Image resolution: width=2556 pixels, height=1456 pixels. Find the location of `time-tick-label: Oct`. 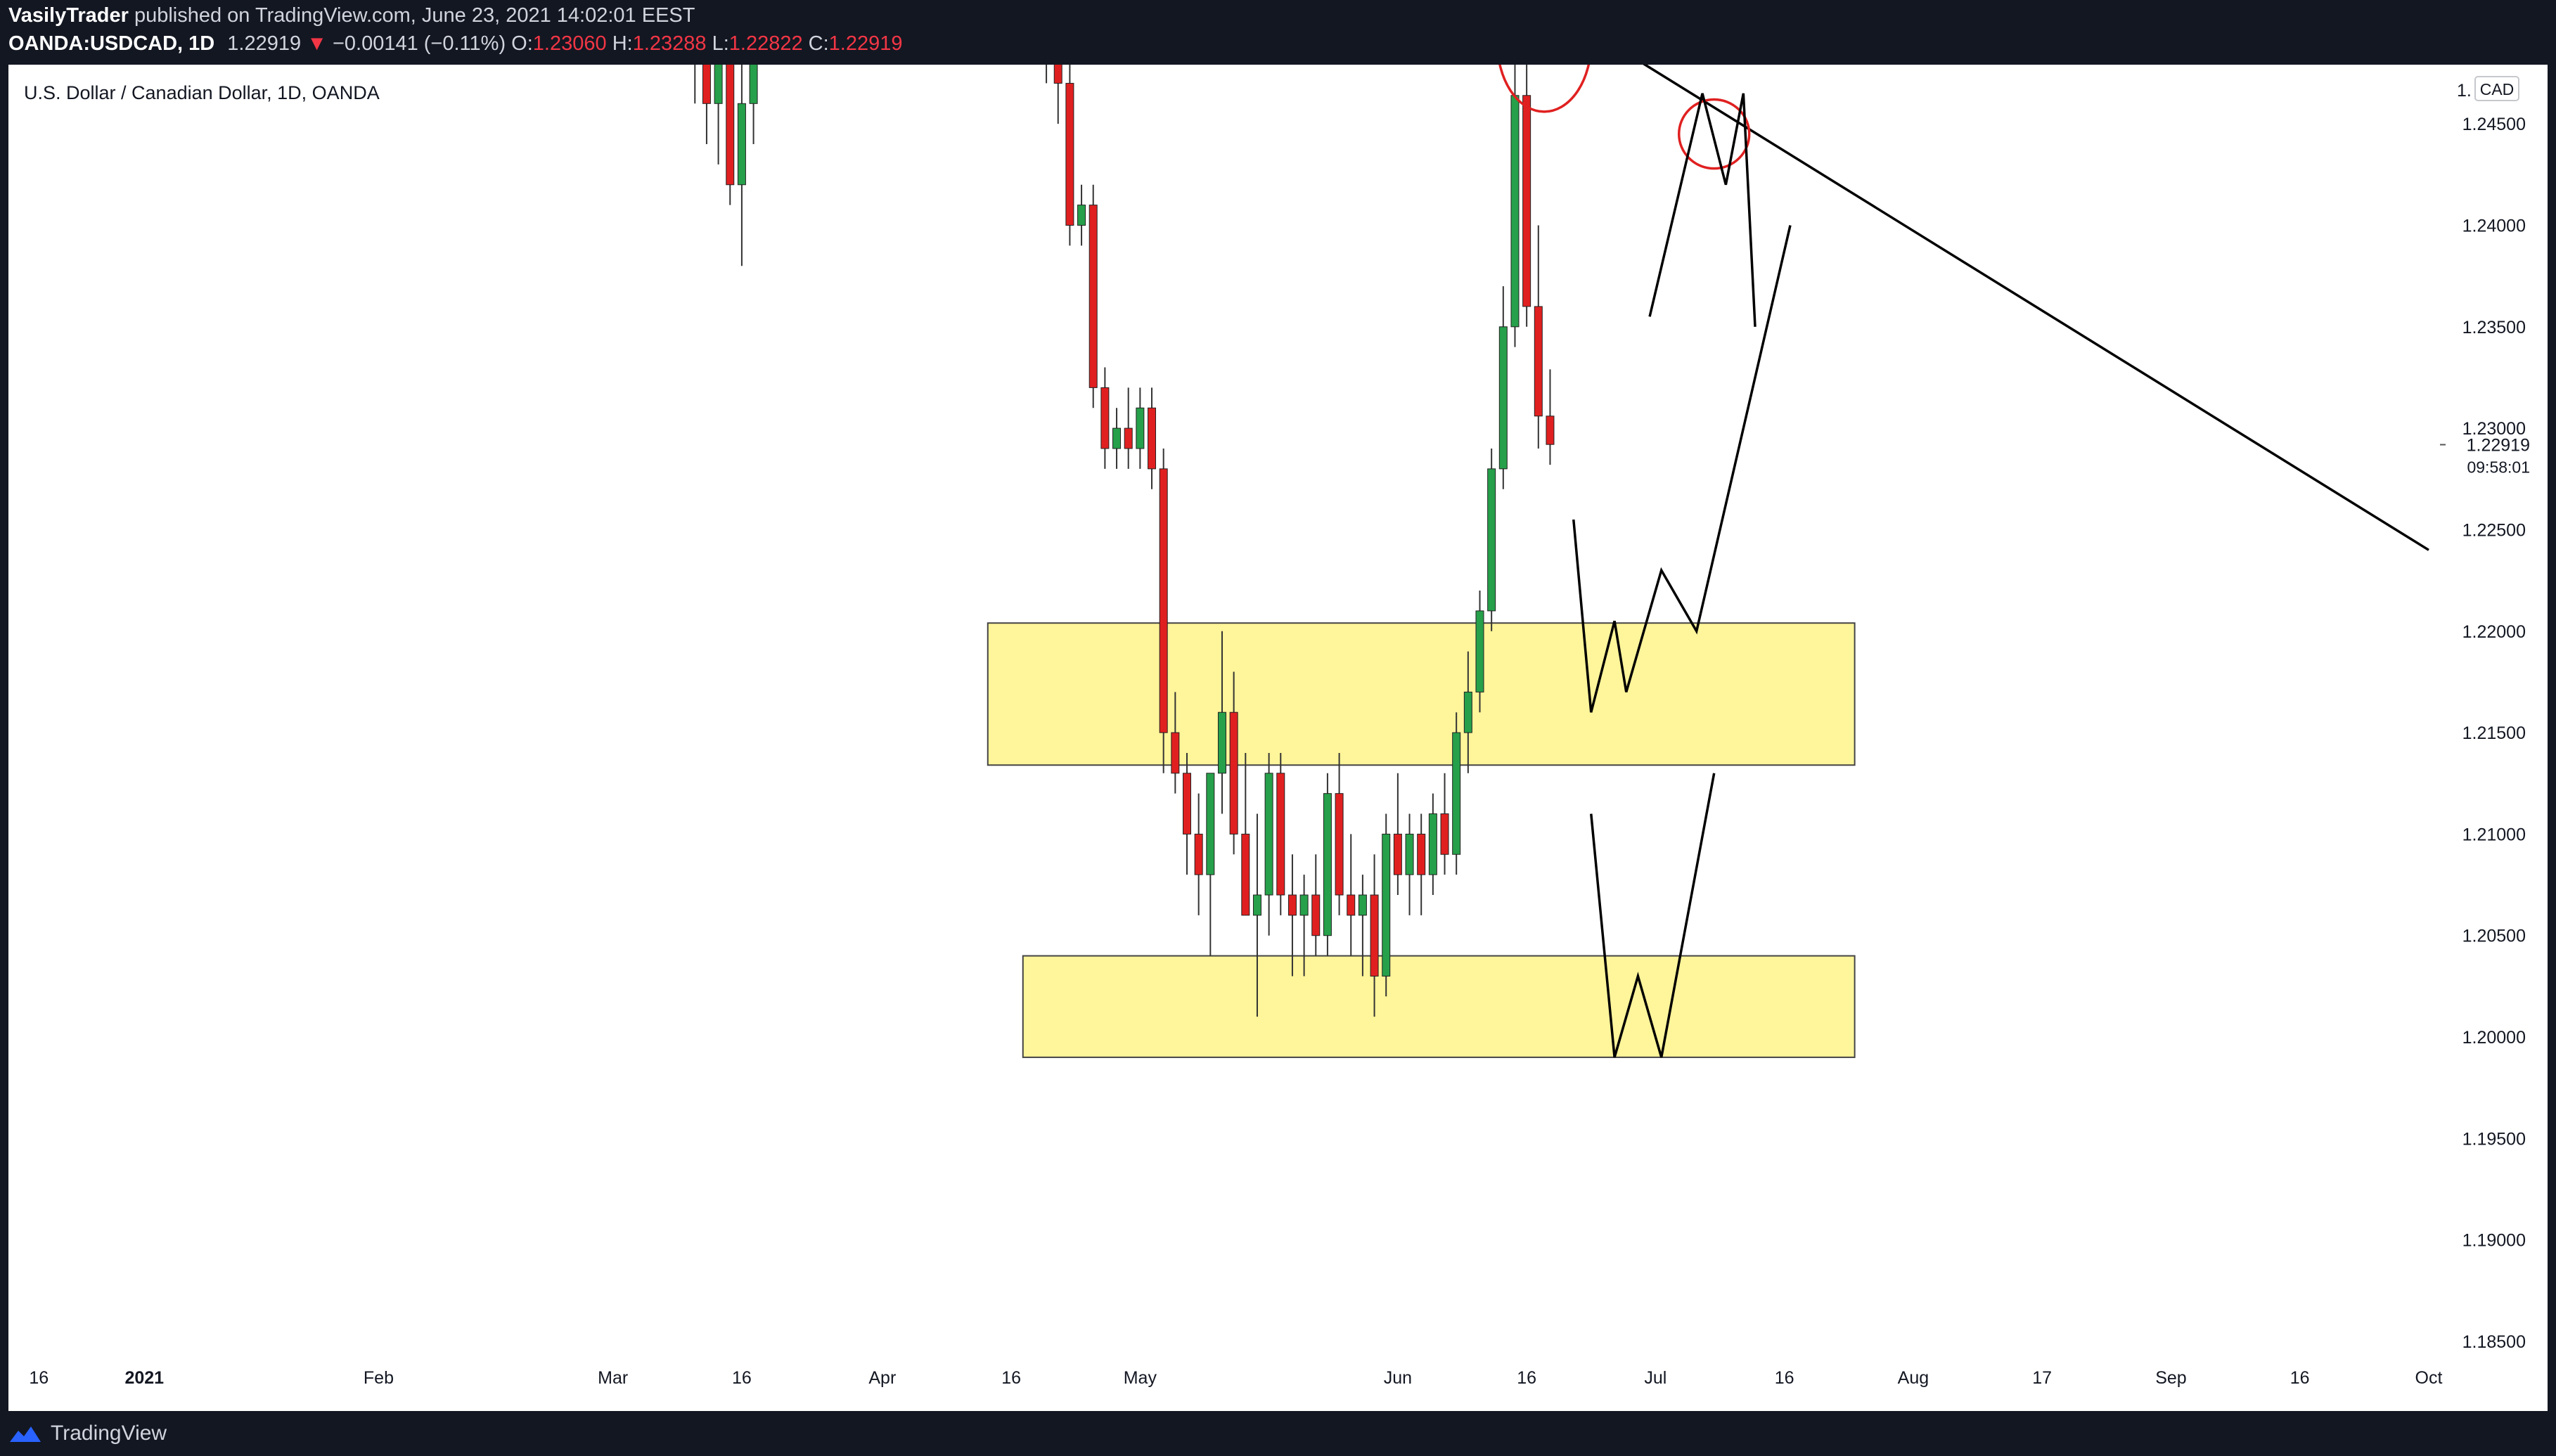

time-tick-label: Oct is located at coordinates (2429, 1378).